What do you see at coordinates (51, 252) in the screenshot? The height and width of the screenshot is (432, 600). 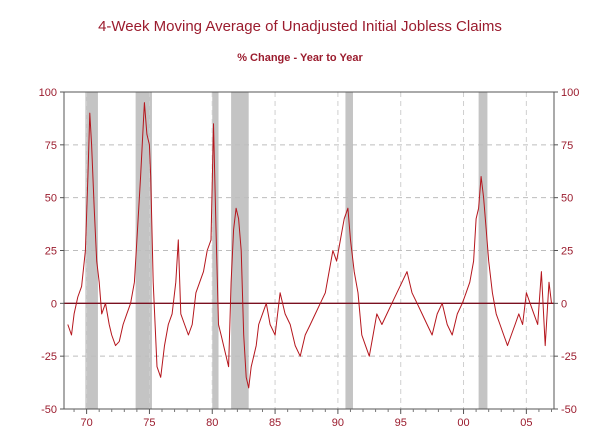 I see `y-tick-label-left: 25` at bounding box center [51, 252].